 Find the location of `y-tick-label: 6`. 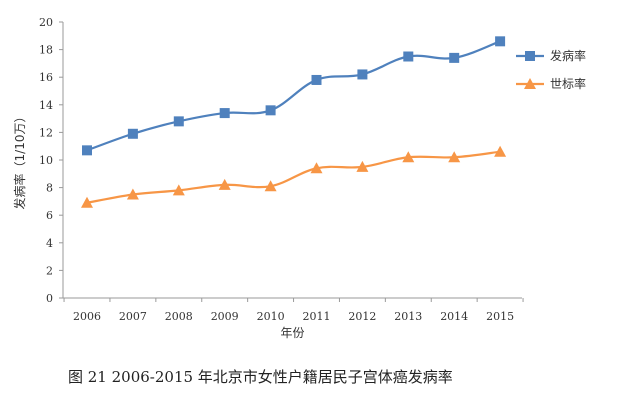

y-tick-label: 6 is located at coordinates (49, 215).